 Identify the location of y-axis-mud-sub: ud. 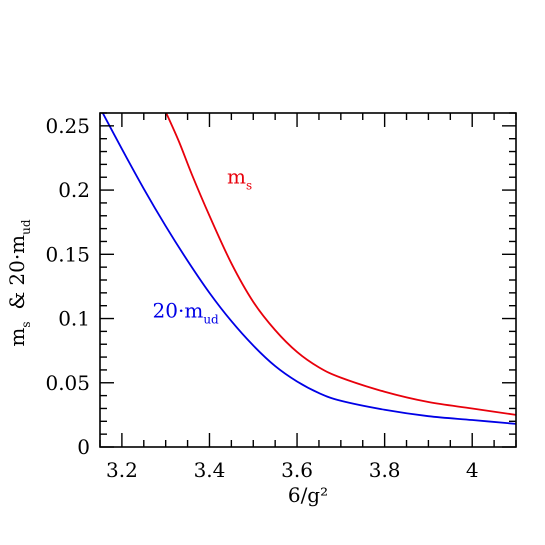
(26, 227).